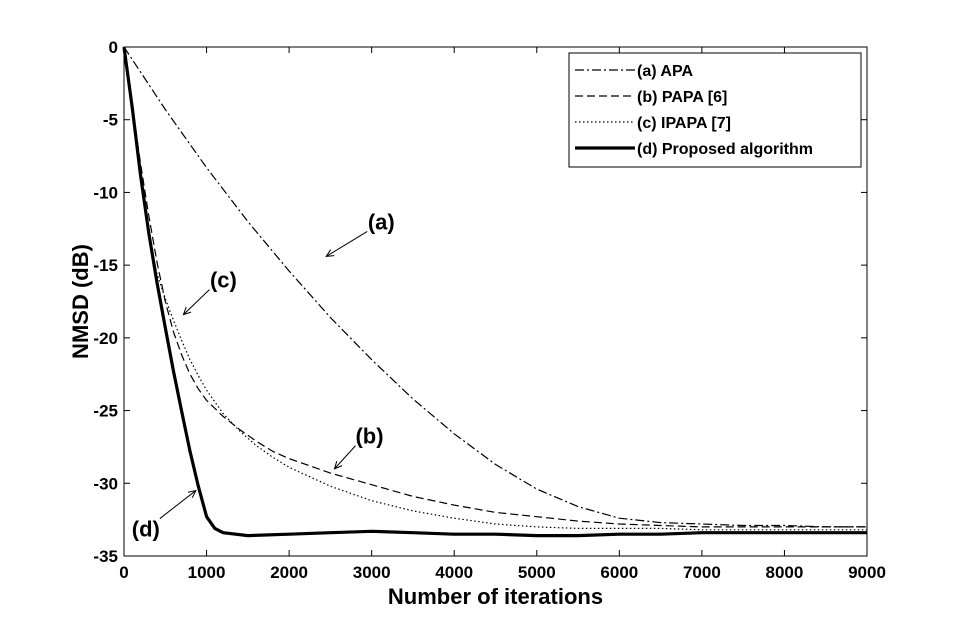 The width and height of the screenshot is (958, 625). I want to click on y-tick-label: -15, so click(105, 265).